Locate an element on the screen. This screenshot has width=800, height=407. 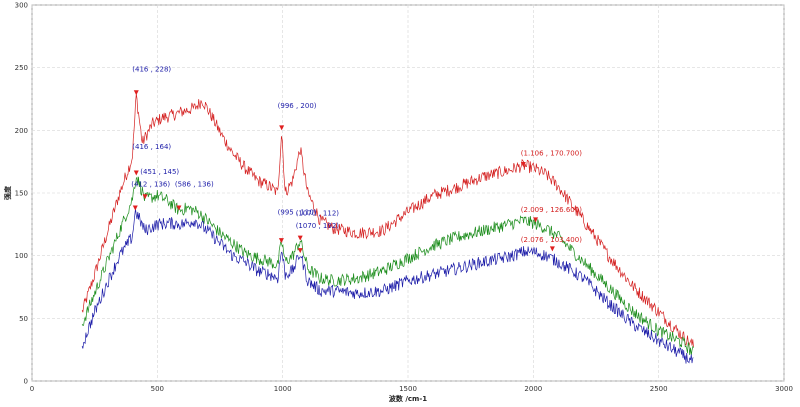
x-tick-label: 0 is located at coordinates (32, 389).